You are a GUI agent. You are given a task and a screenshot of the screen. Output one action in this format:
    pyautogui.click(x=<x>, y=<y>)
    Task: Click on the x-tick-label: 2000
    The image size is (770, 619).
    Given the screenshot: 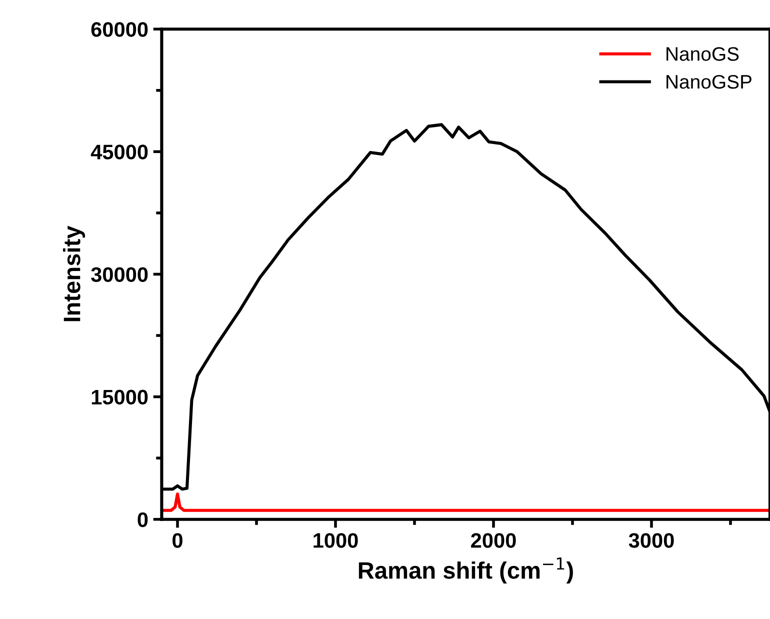 What is the action you would take?
    pyautogui.click(x=493, y=540)
    